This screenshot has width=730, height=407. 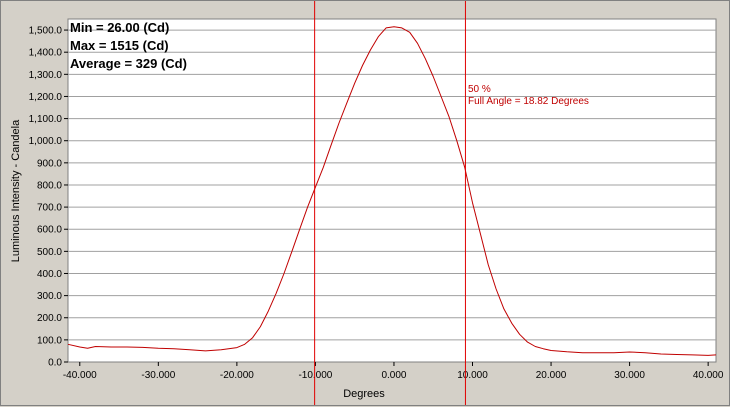 I want to click on x-tick-label: -10.000, so click(x=315, y=375).